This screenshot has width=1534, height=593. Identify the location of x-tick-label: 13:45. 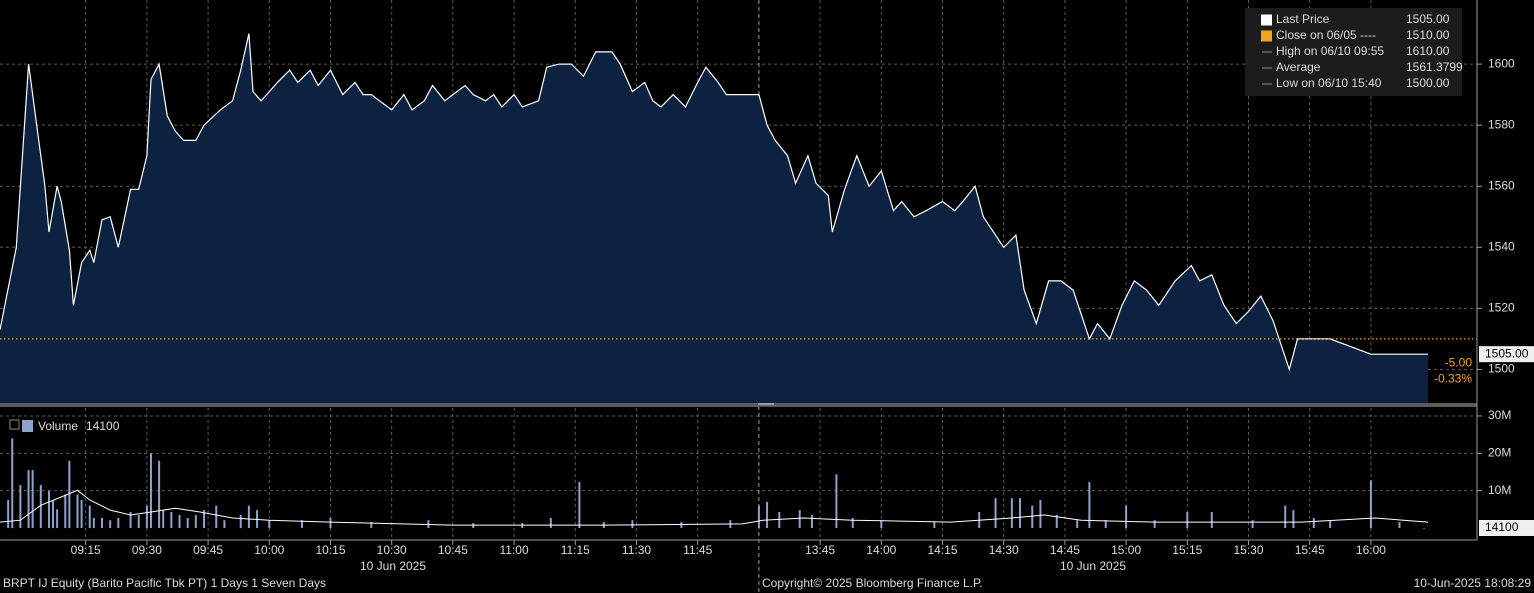
(820, 550).